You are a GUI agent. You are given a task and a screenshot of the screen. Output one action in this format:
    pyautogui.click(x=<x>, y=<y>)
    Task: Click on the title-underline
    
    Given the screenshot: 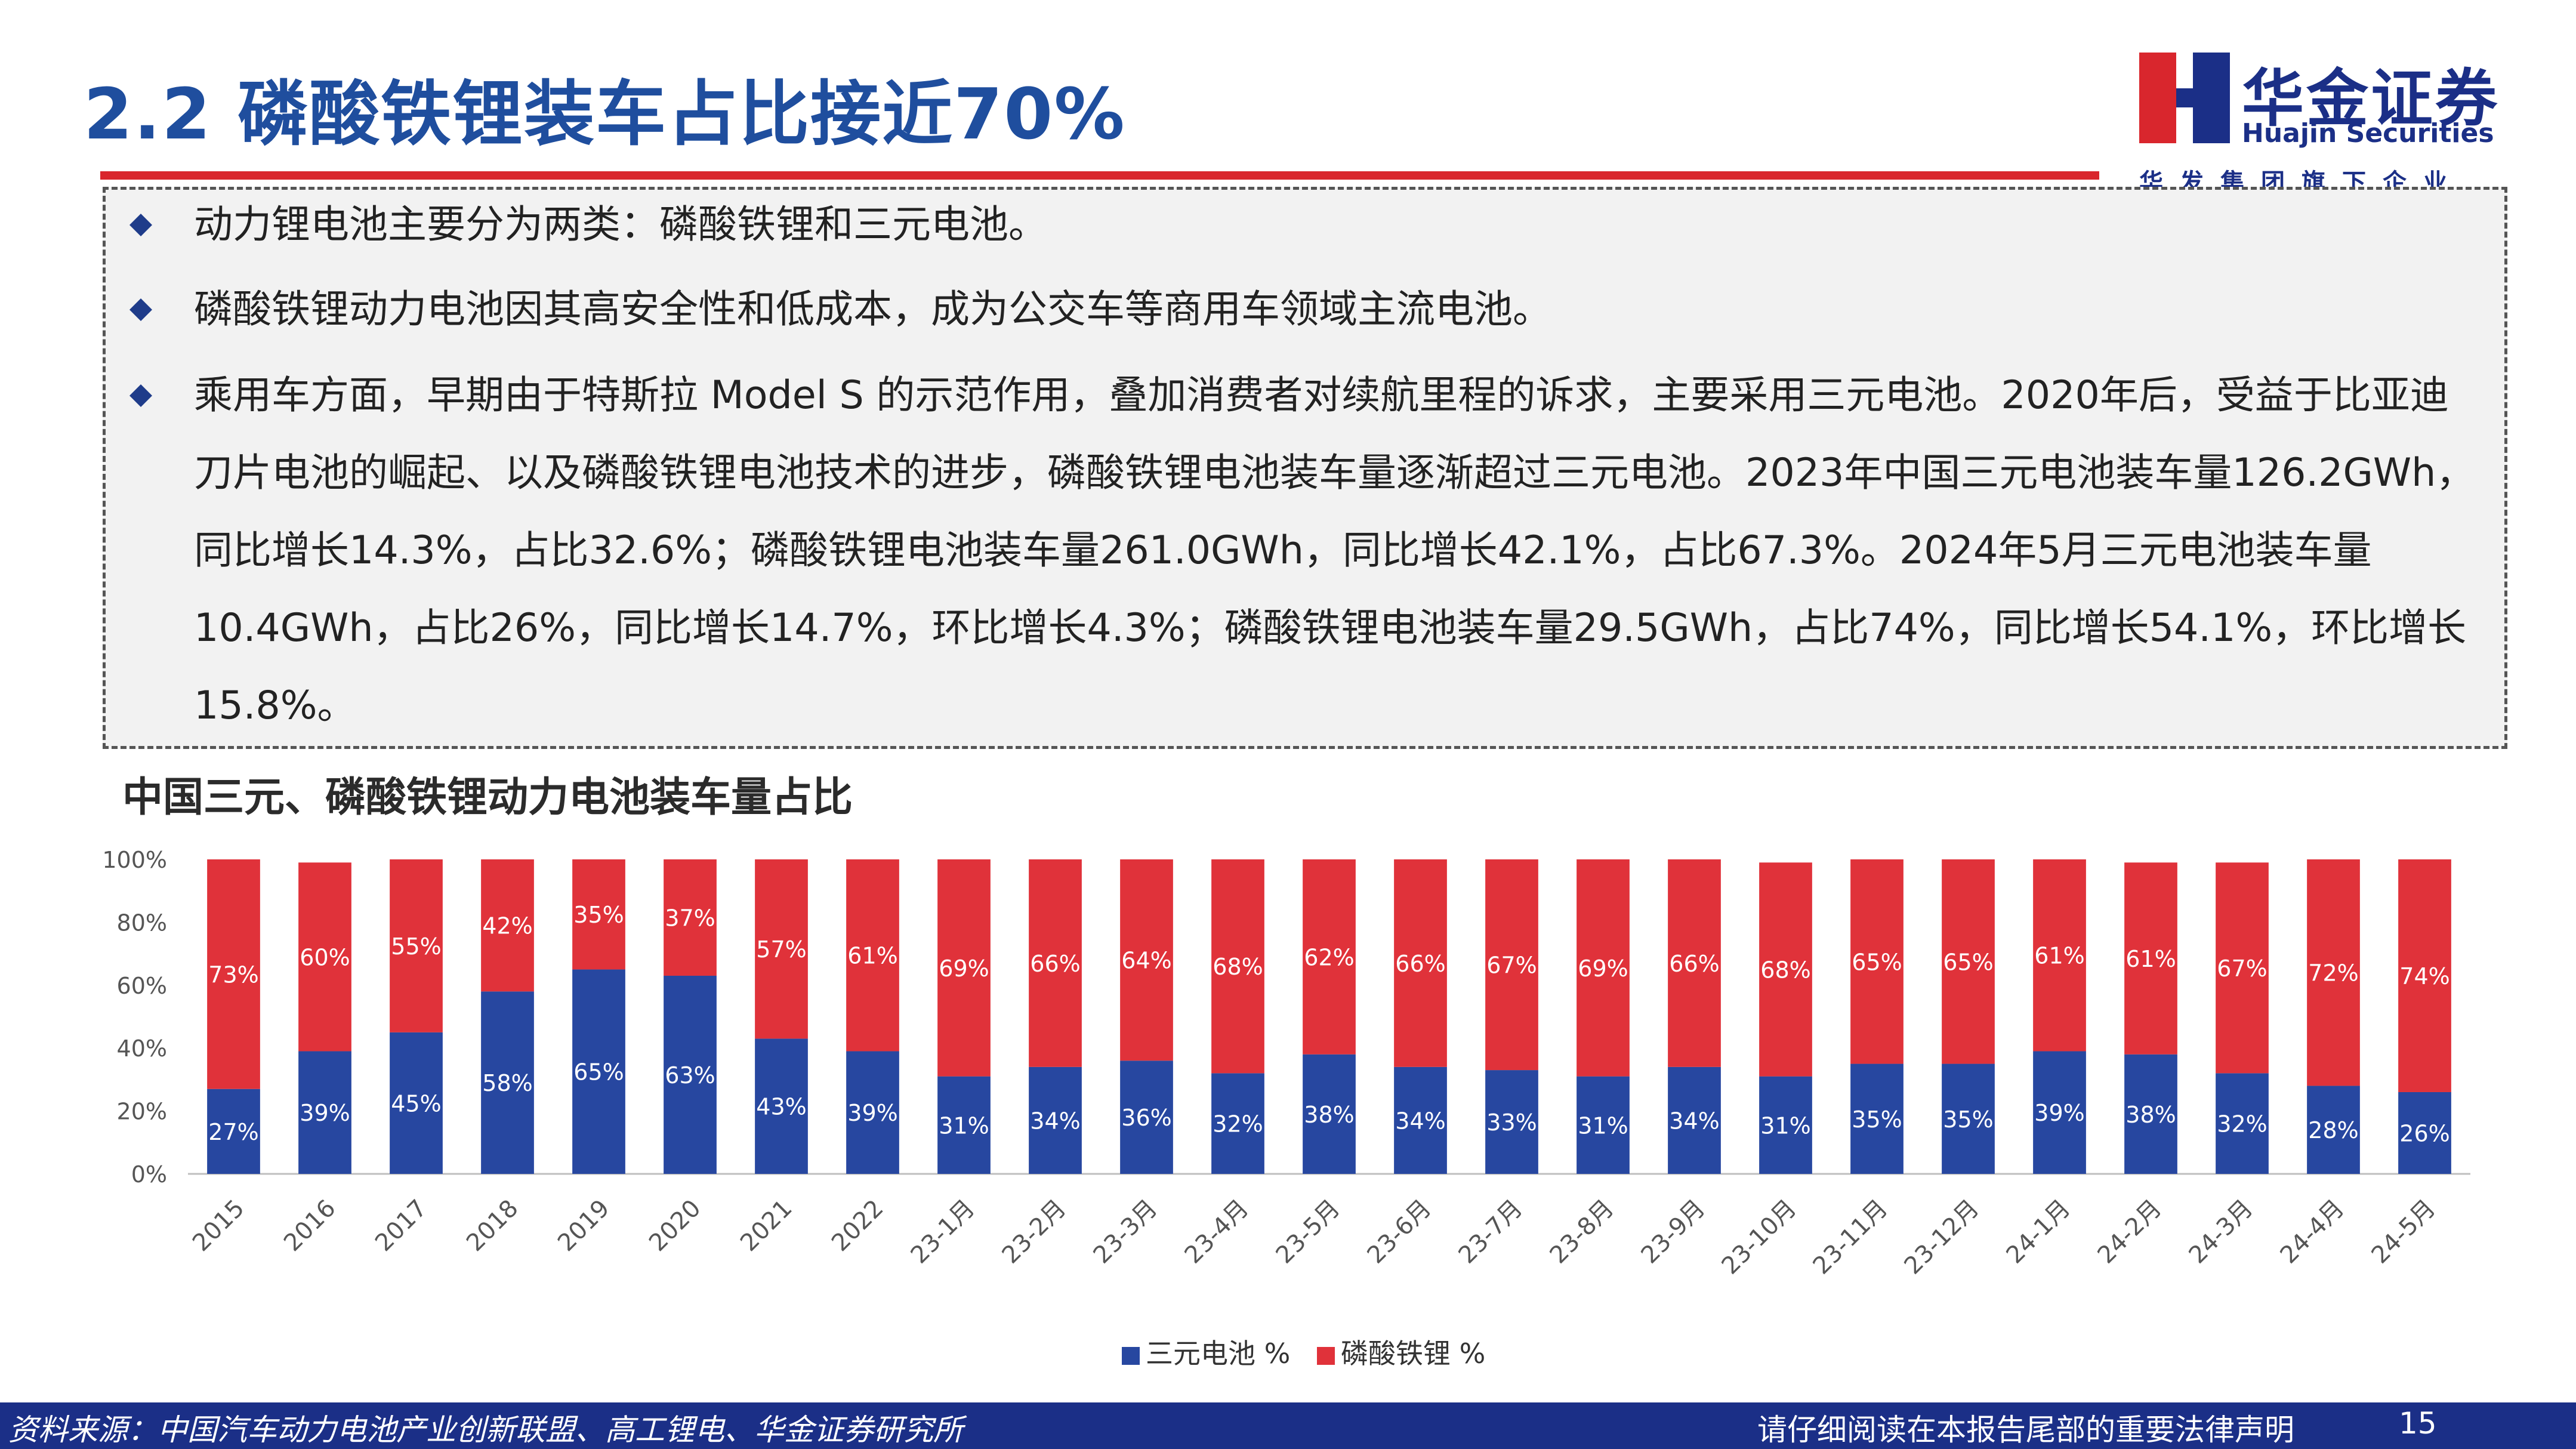 What is the action you would take?
    pyautogui.click(x=1099, y=175)
    